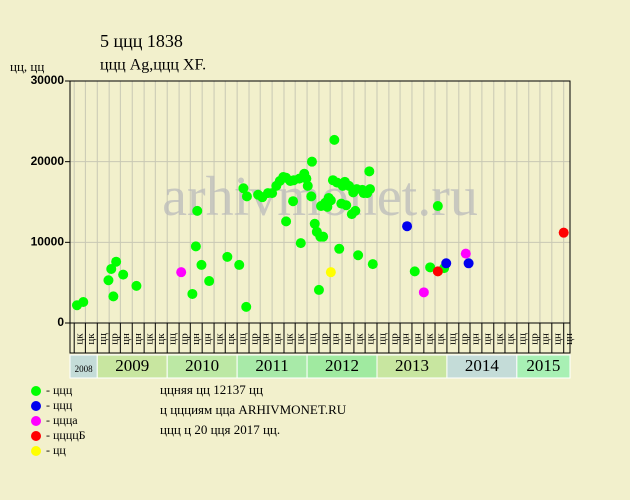 This screenshot has height=500, width=630. Describe the element at coordinates (84, 369) in the screenshot. I see `year-label: 2008` at that location.